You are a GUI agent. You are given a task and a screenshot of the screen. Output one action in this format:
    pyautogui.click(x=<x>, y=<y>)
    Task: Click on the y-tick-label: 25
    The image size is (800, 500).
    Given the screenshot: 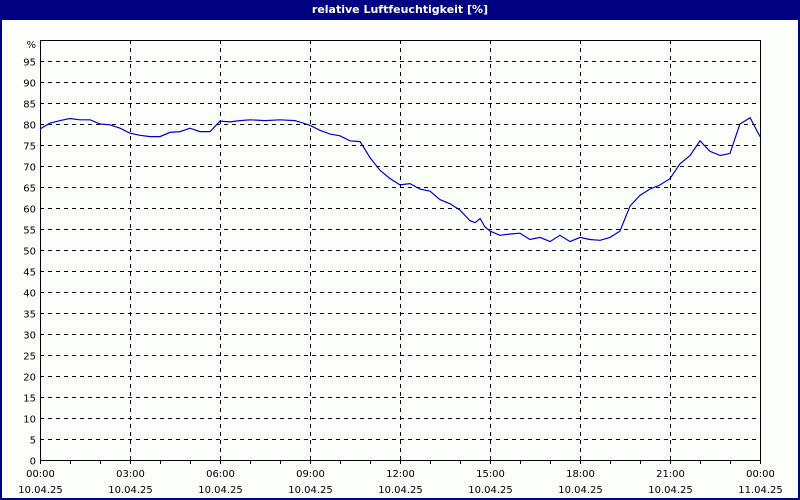 What is the action you would take?
    pyautogui.click(x=29, y=357)
    